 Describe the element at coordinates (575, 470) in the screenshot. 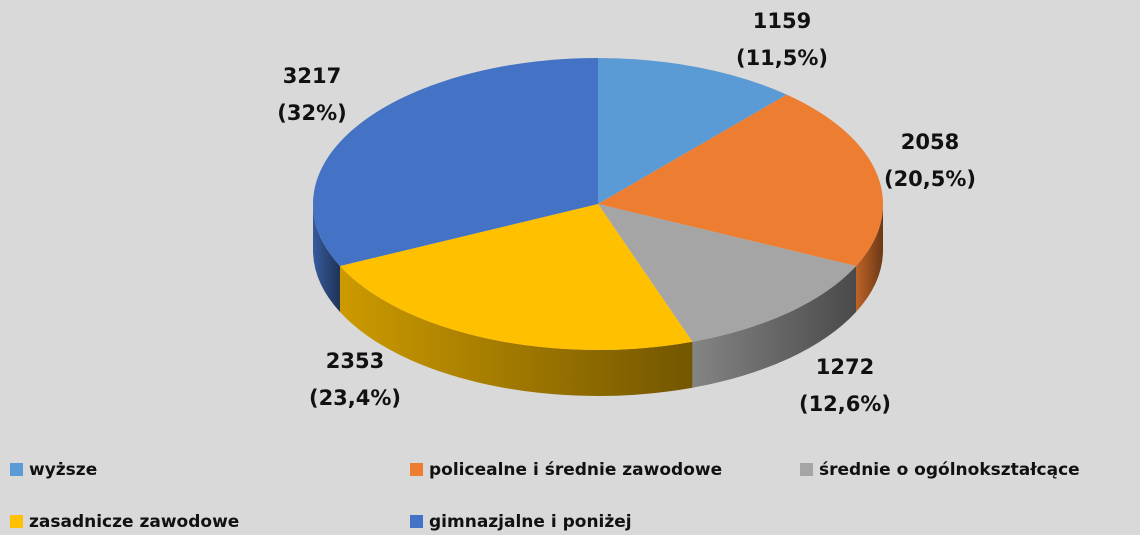

I see `legend-label: policealne i średnie zawodowe` at that location.